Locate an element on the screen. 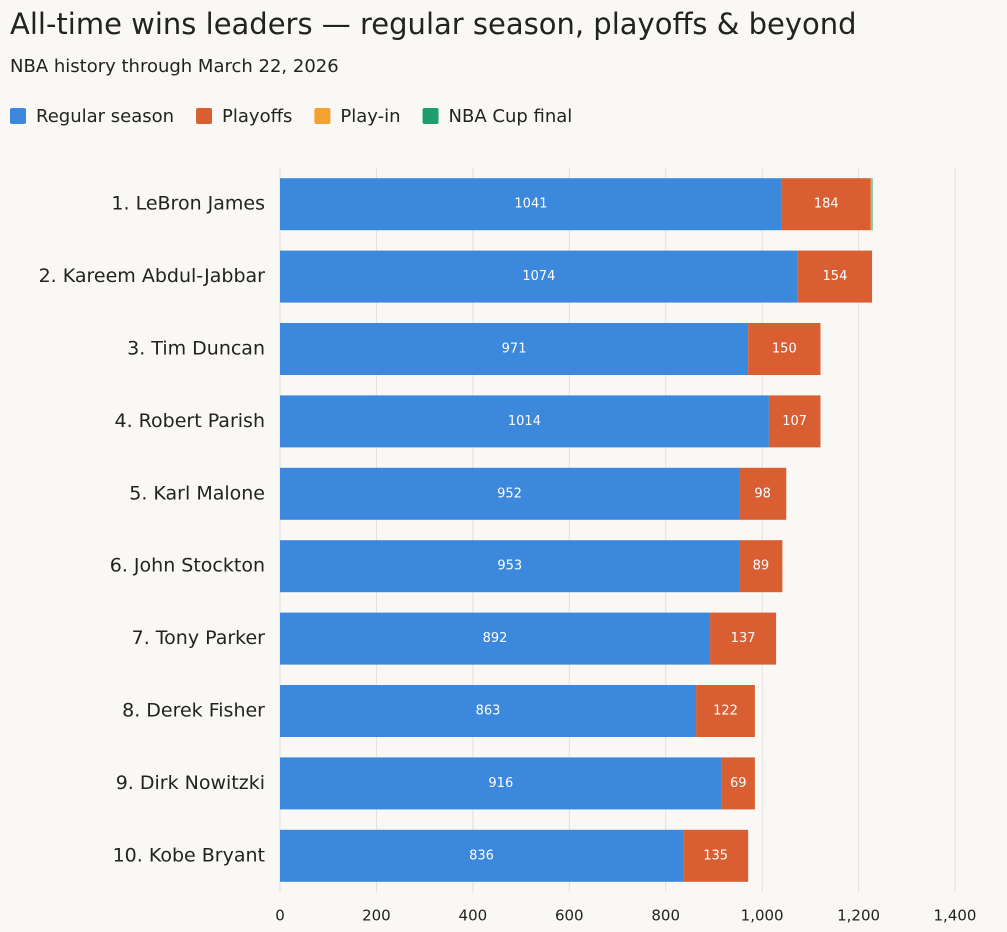 The image size is (1007, 932). data-label: 836 is located at coordinates (481, 855).